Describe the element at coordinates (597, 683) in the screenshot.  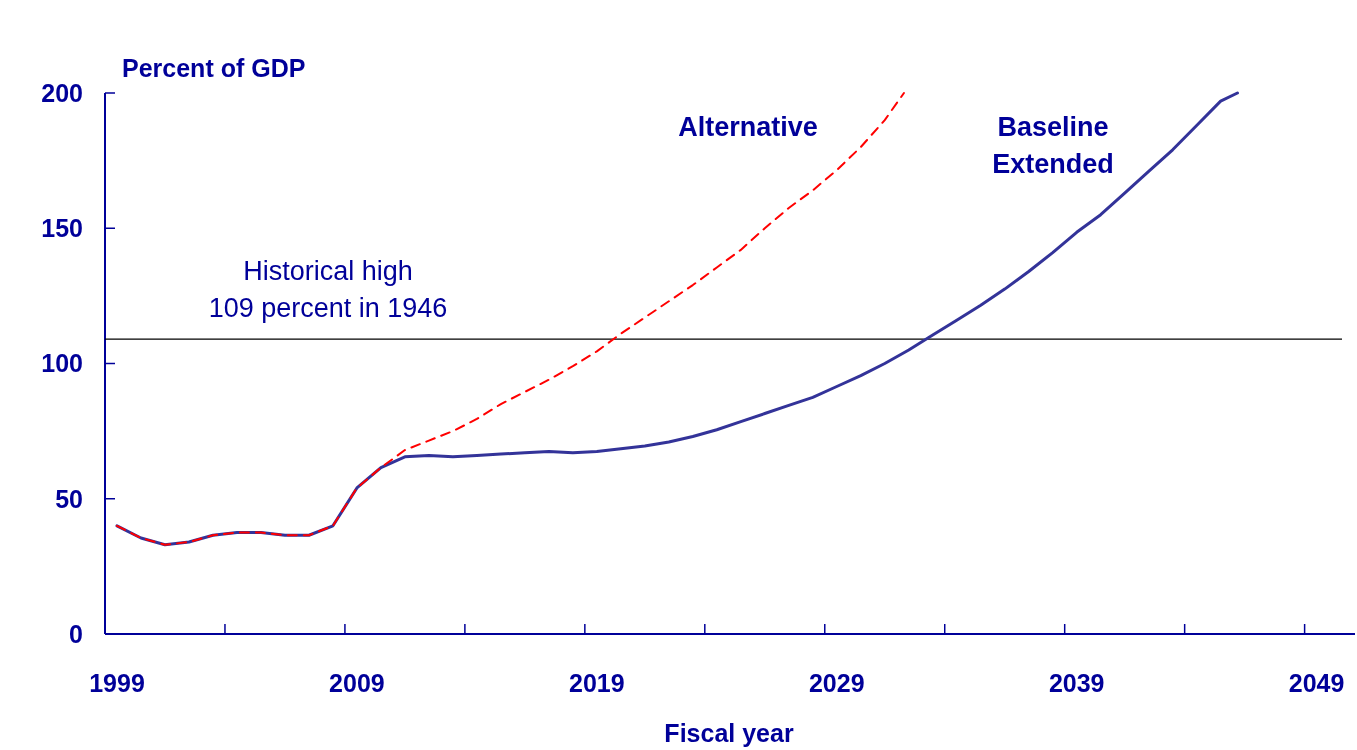
I see `x-tick-label: 2019` at that location.